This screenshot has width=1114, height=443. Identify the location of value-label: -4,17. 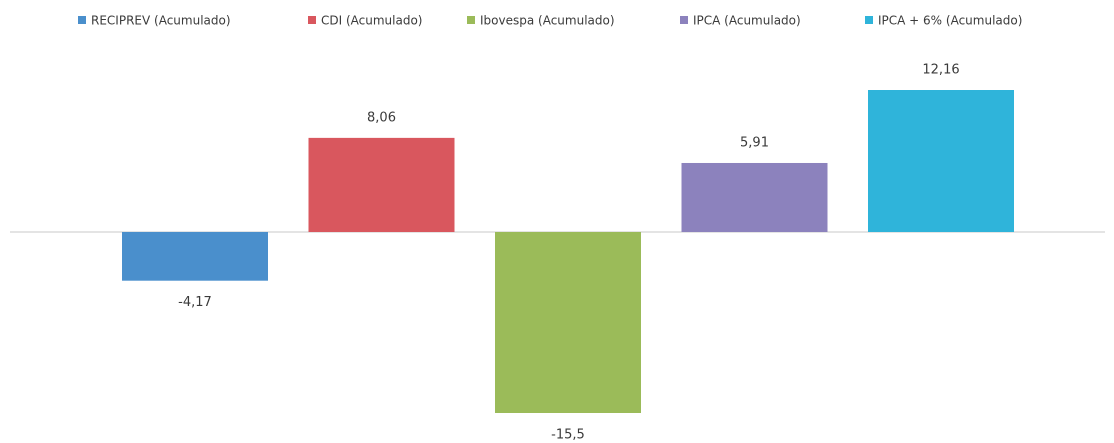
(195, 302).